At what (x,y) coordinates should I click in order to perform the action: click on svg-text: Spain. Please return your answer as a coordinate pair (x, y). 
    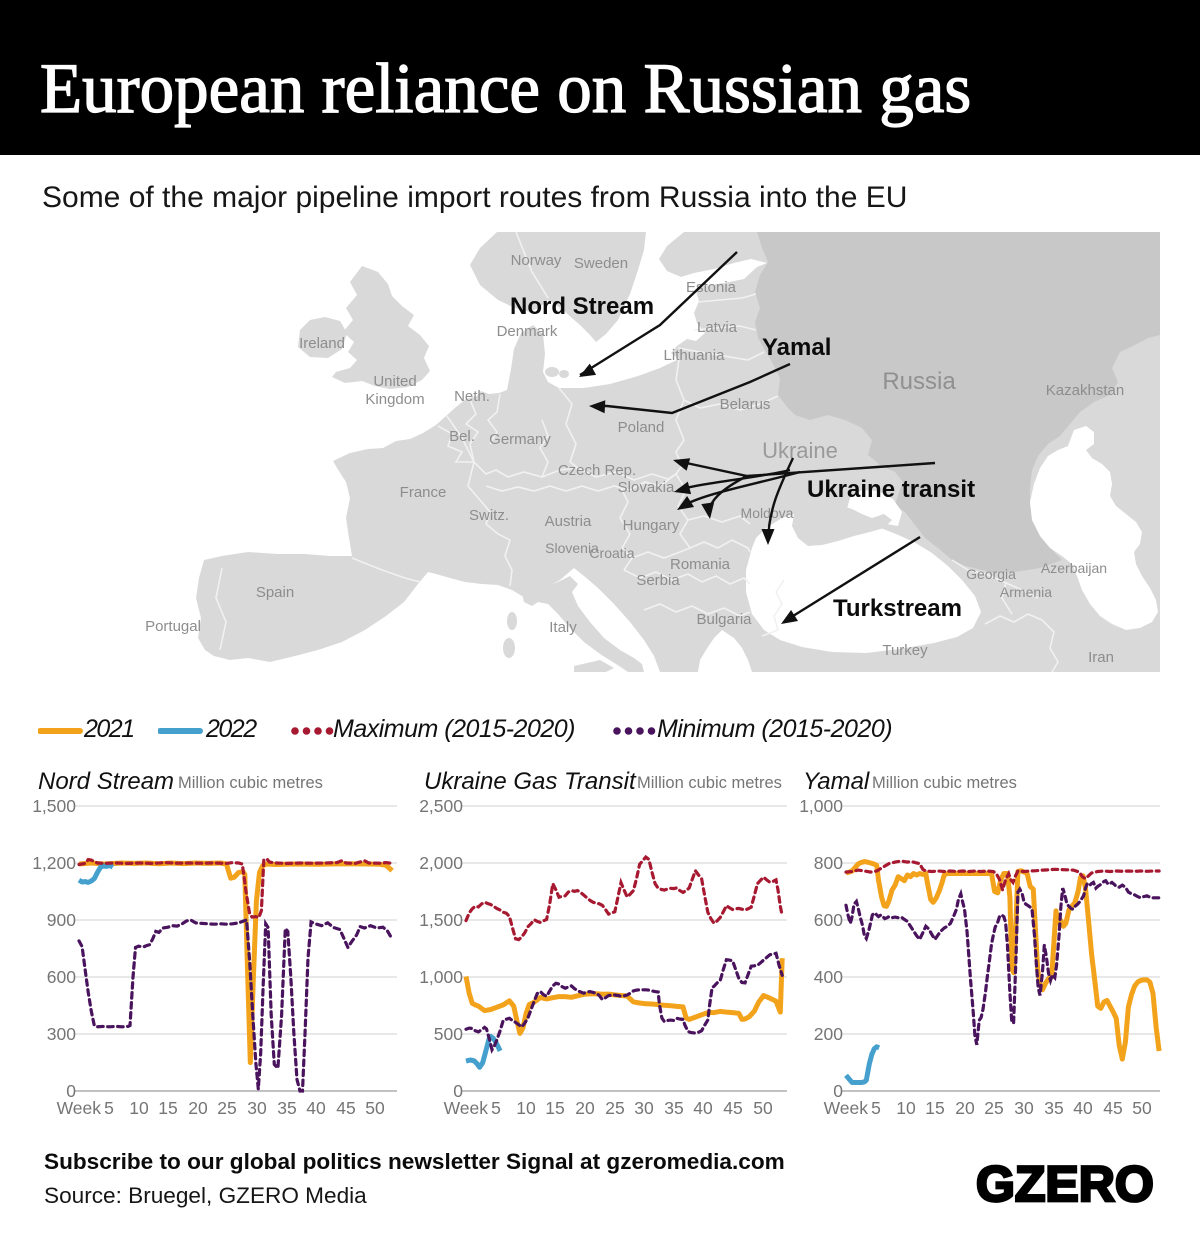
    Looking at the image, I should click on (275, 592).